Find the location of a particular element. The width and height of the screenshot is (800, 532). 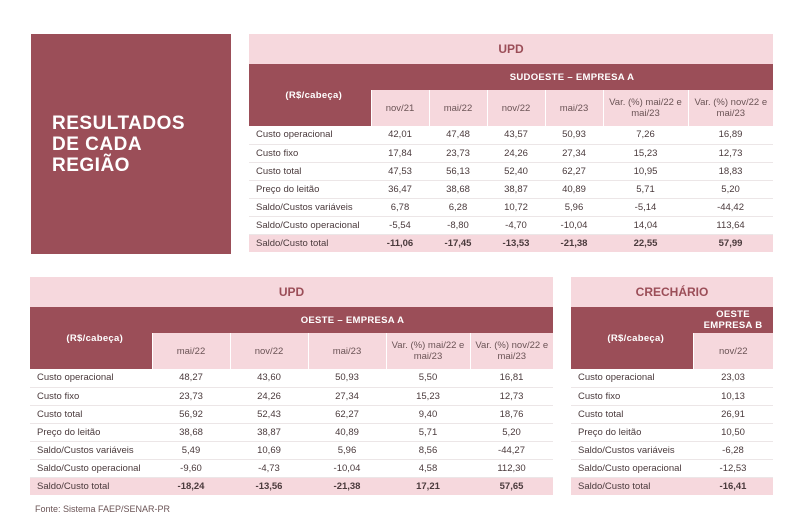

cell-value: 50,93 is located at coordinates (574, 135).